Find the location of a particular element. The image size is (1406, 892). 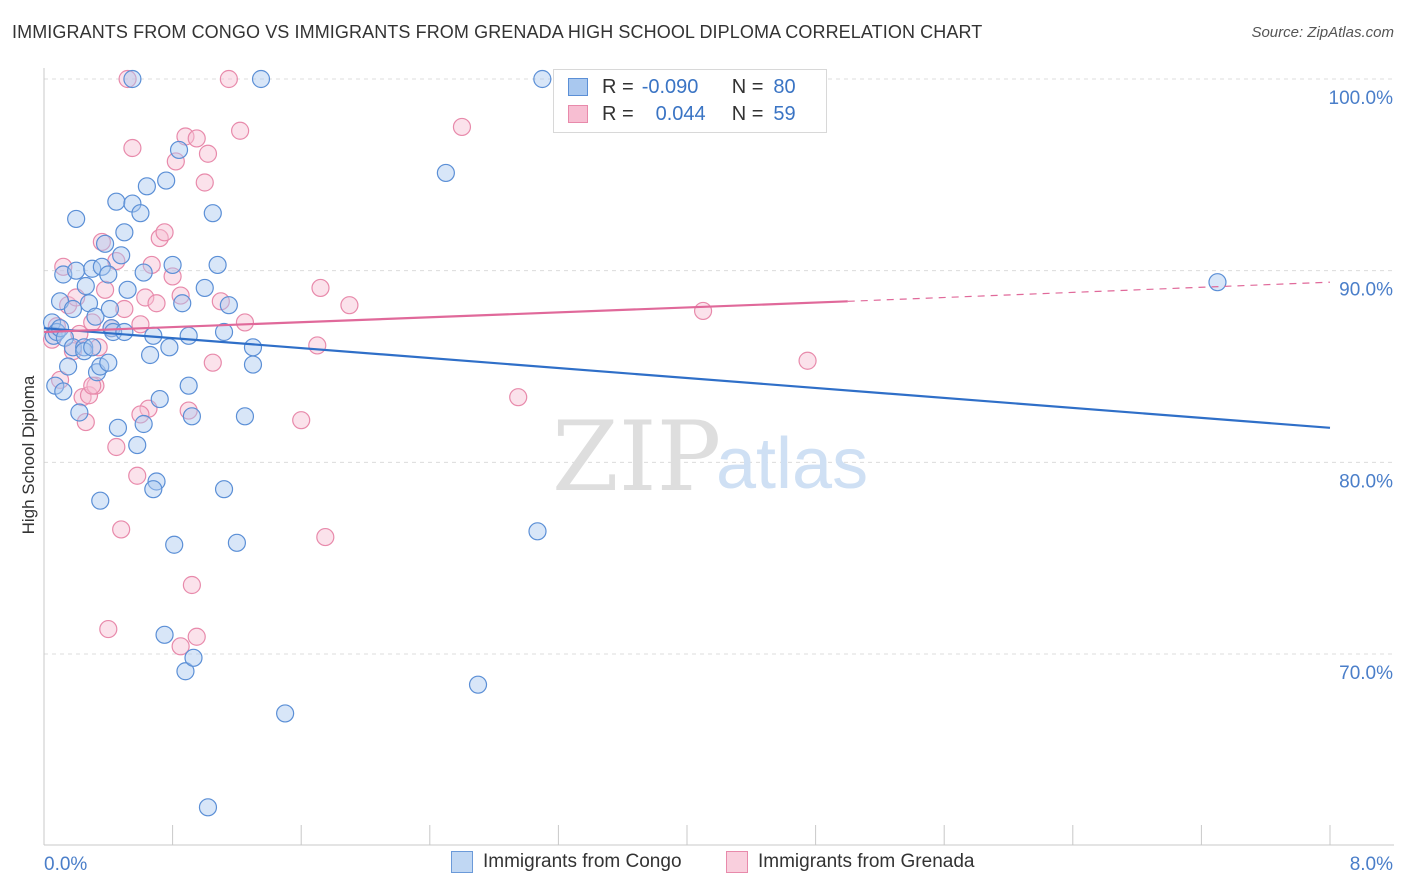

grenada-swatch-icon is located at coordinates (578, 114).